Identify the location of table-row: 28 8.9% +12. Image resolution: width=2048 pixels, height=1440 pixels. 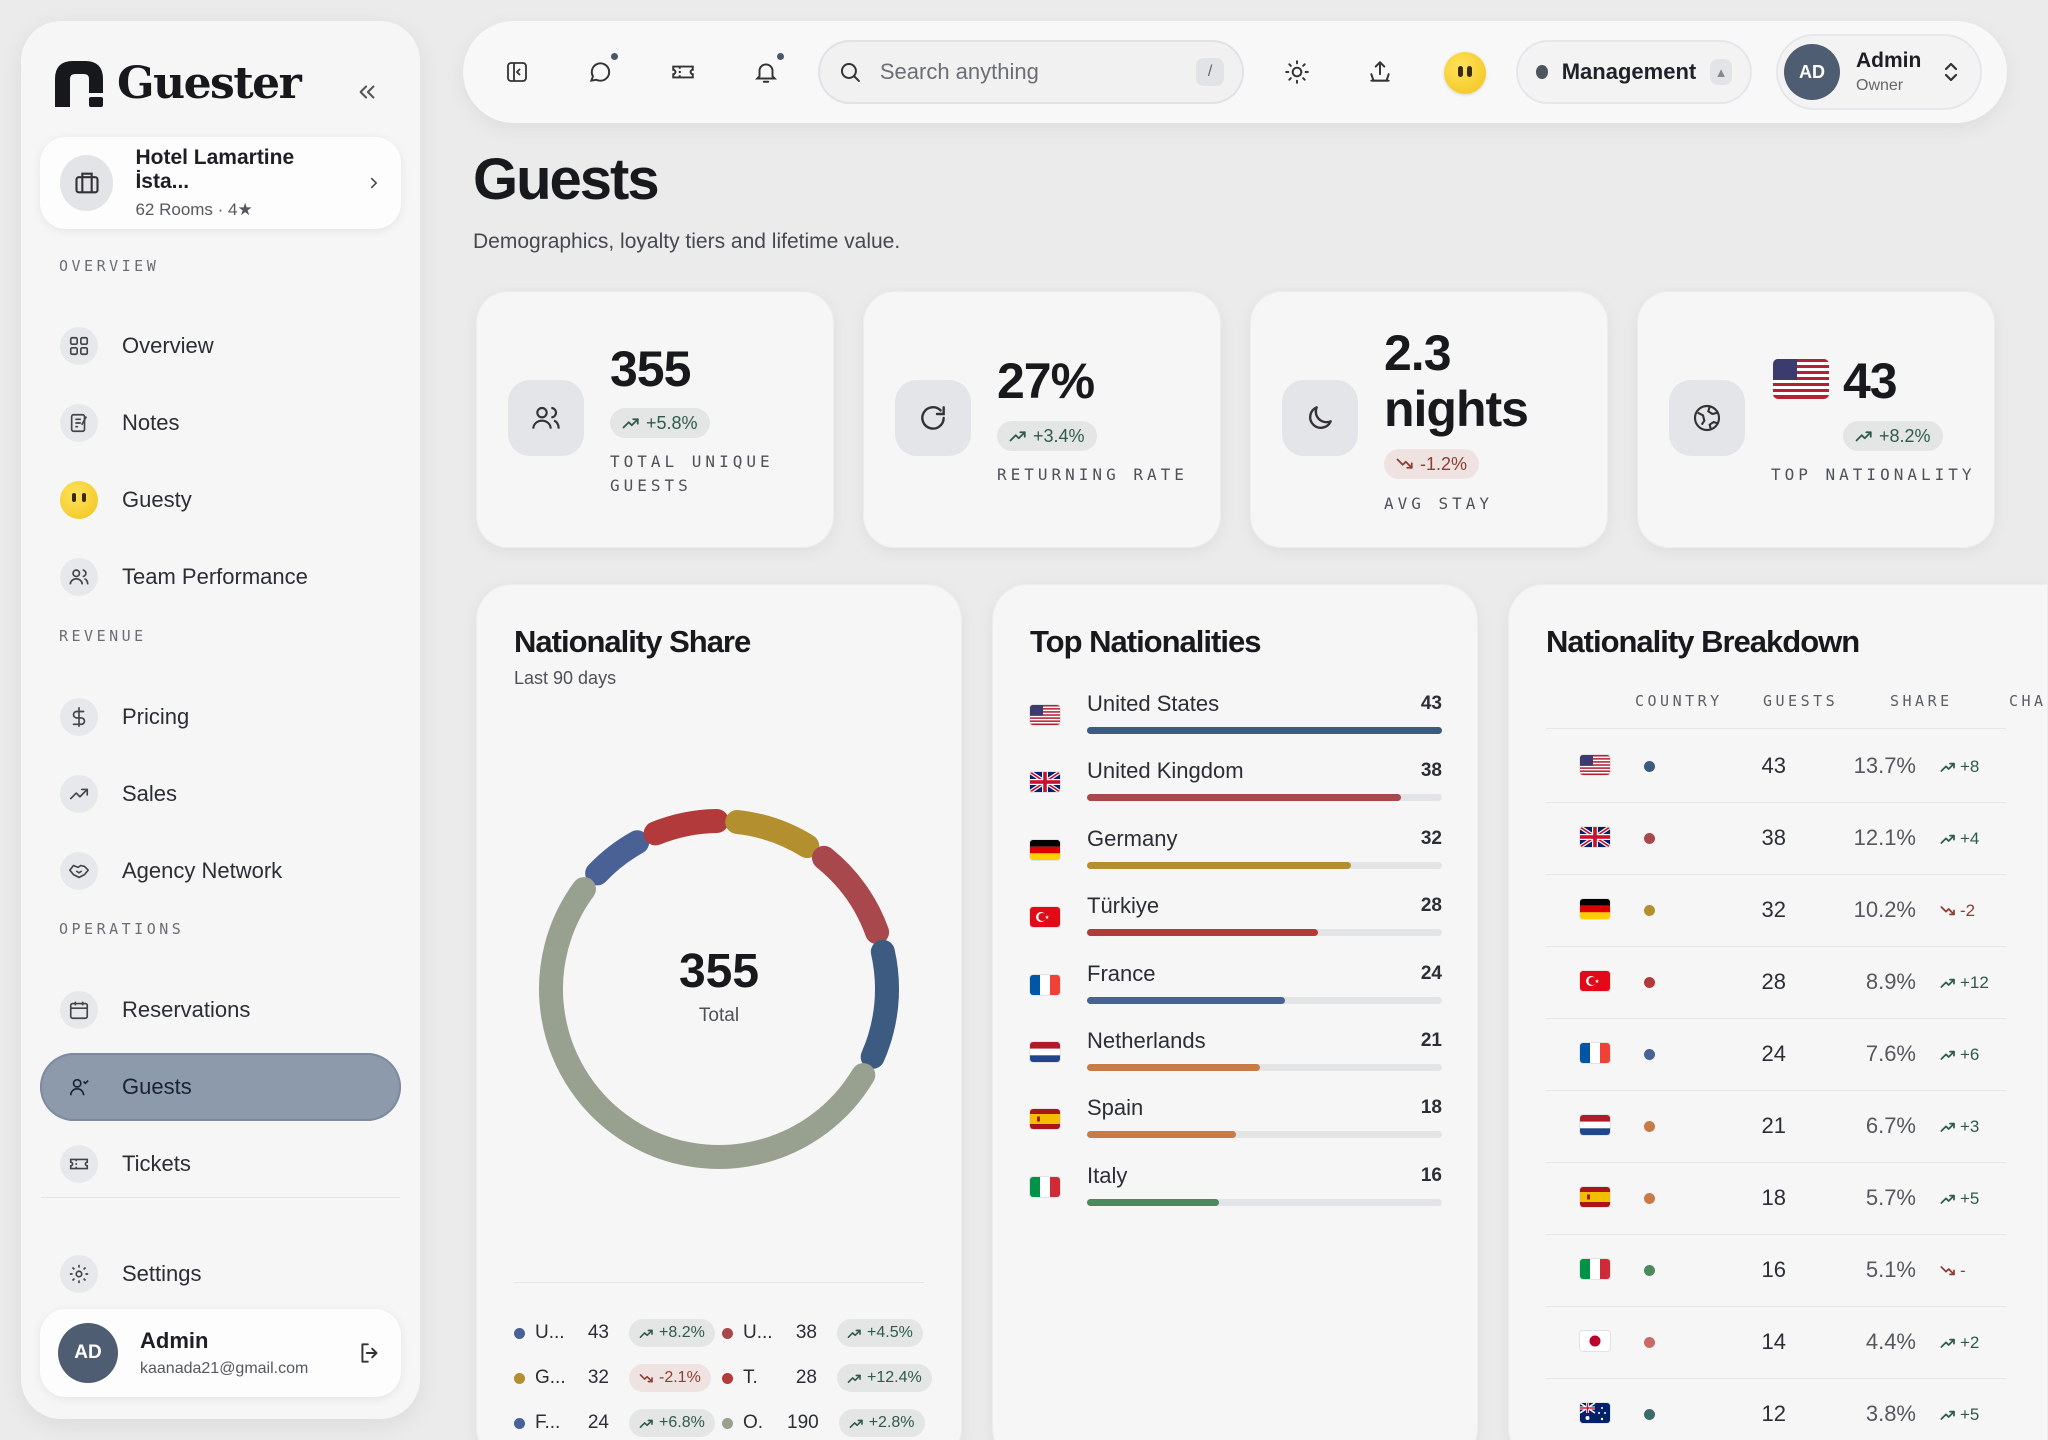
(1776, 983).